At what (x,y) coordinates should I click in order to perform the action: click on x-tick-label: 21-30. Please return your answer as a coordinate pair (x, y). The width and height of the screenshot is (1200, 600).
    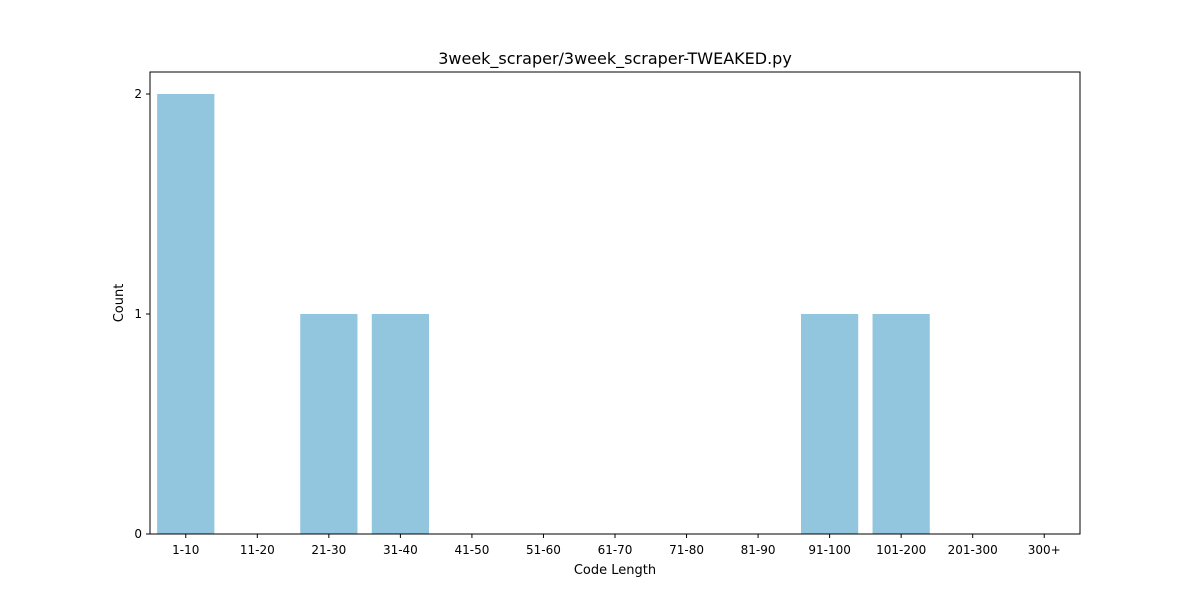
    Looking at the image, I should click on (328, 550).